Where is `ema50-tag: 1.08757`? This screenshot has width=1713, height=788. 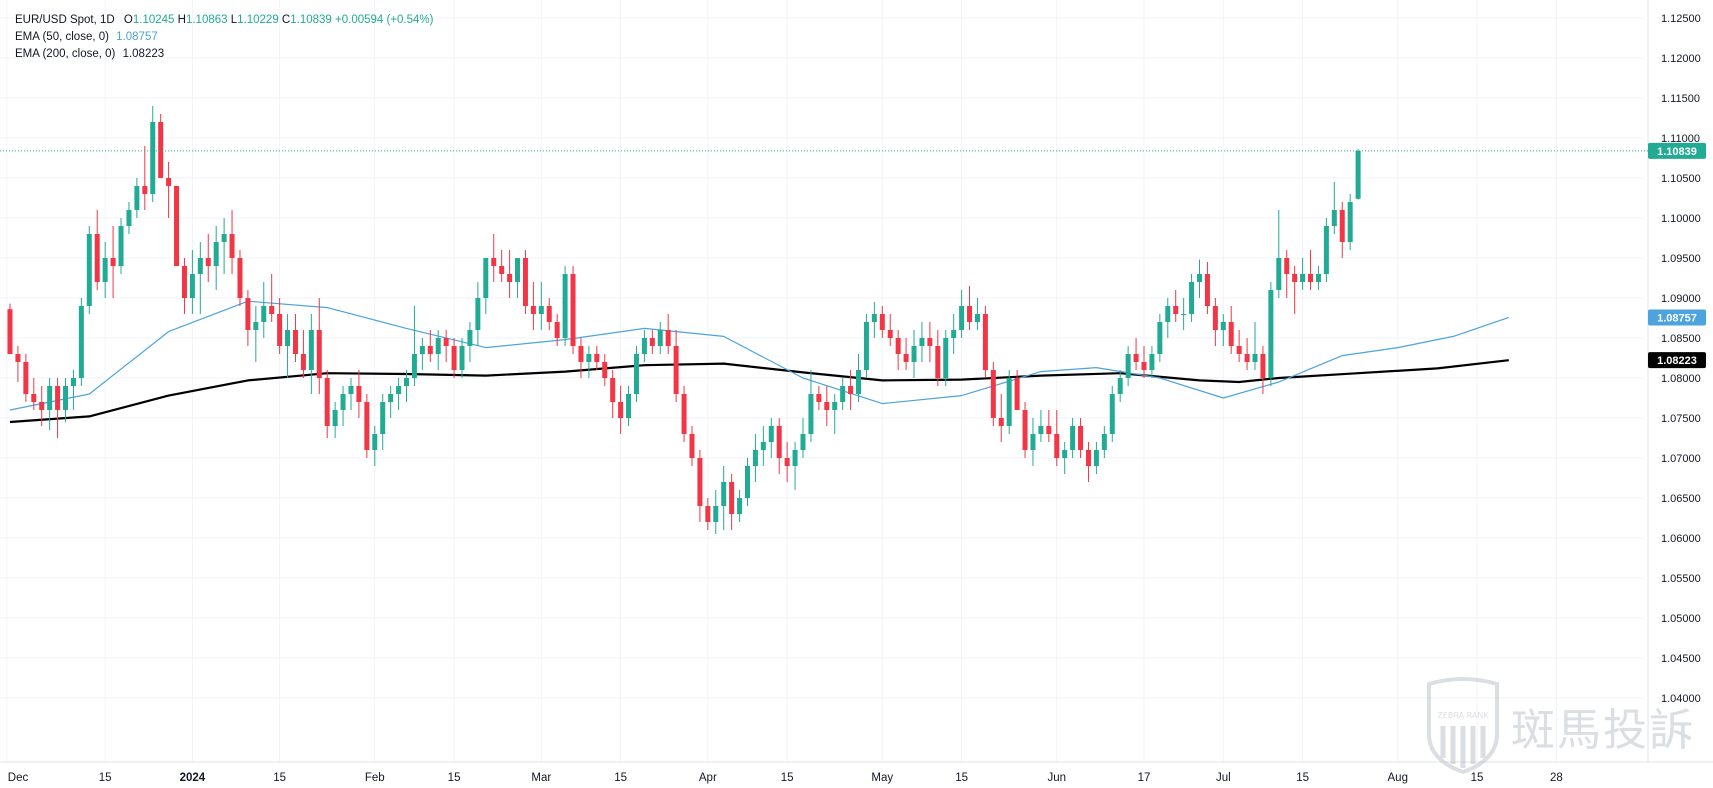 ema50-tag: 1.08757 is located at coordinates (1677, 317).